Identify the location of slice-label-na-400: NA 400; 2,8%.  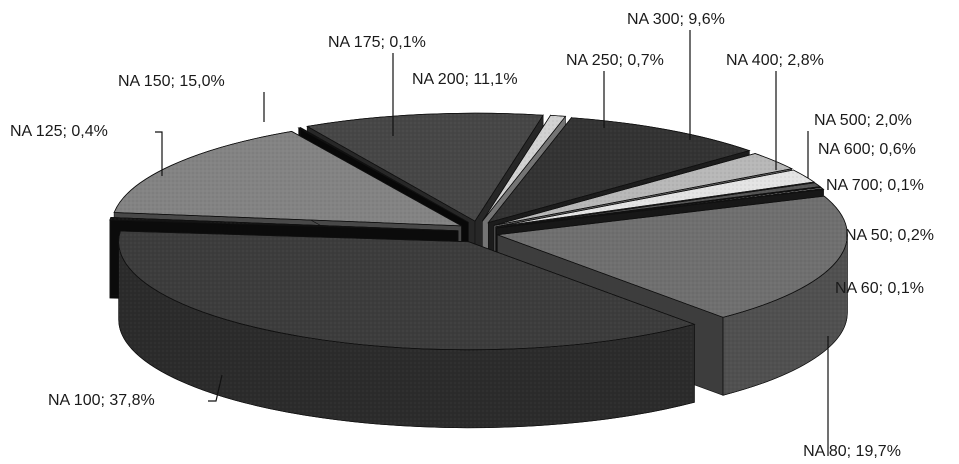
(775, 60).